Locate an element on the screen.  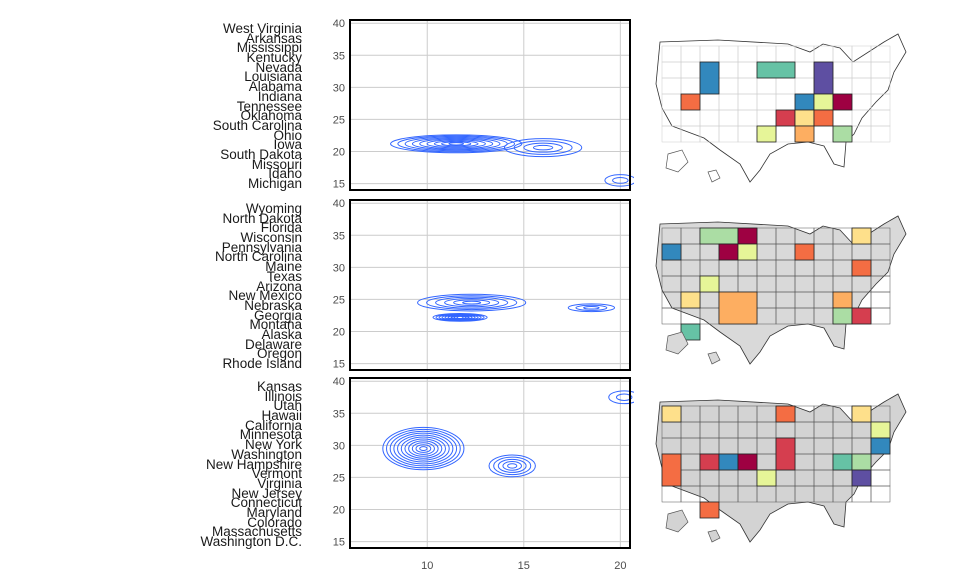
state-label: California is located at coordinates (273, 425).